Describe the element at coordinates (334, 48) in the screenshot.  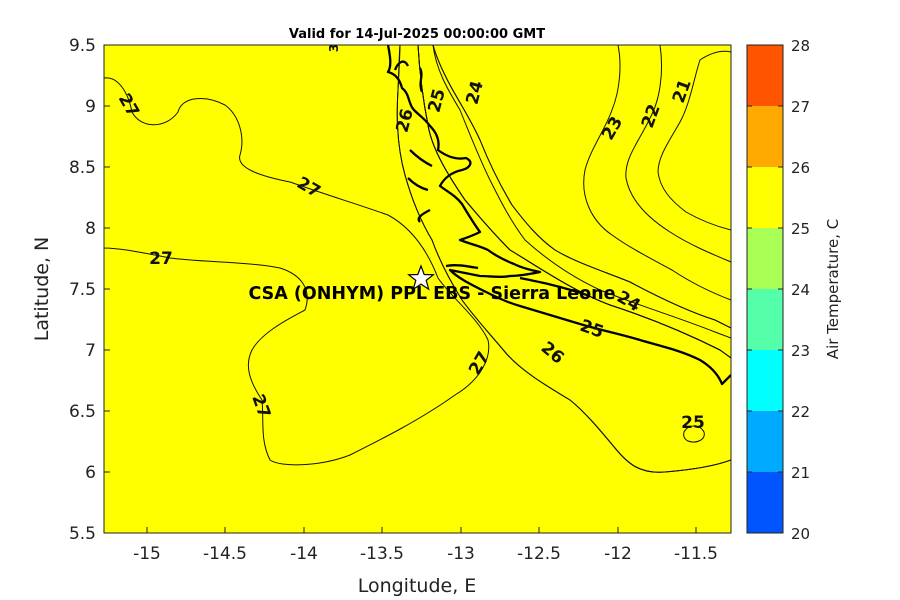
I see `contour-label-partial: 3` at that location.